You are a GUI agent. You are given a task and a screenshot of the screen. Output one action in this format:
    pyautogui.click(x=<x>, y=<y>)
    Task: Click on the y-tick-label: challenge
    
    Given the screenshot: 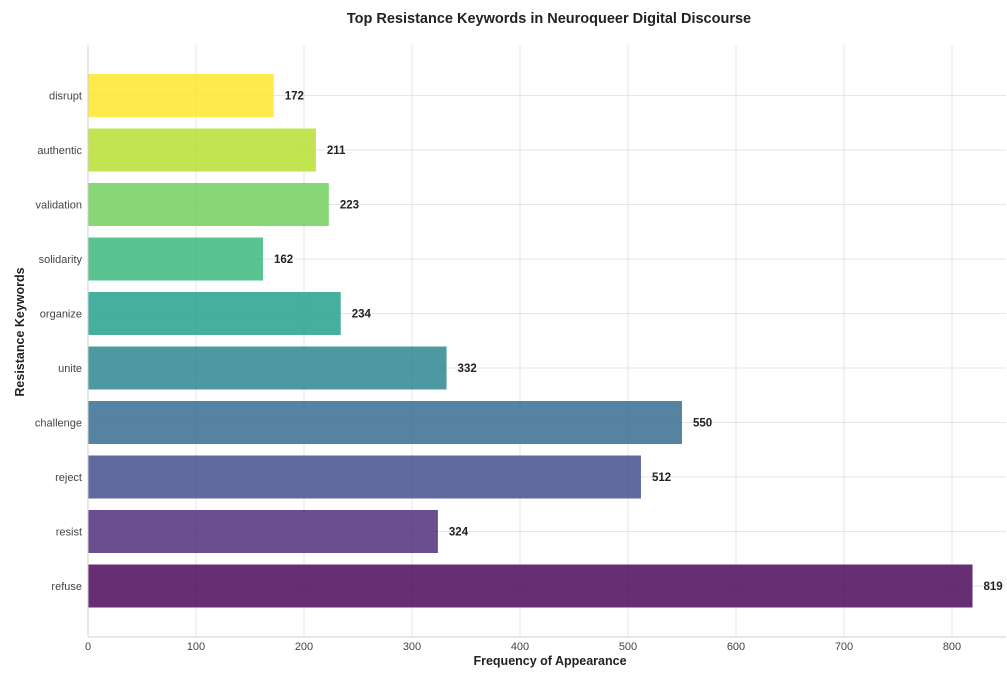 What is the action you would take?
    pyautogui.click(x=58, y=424)
    